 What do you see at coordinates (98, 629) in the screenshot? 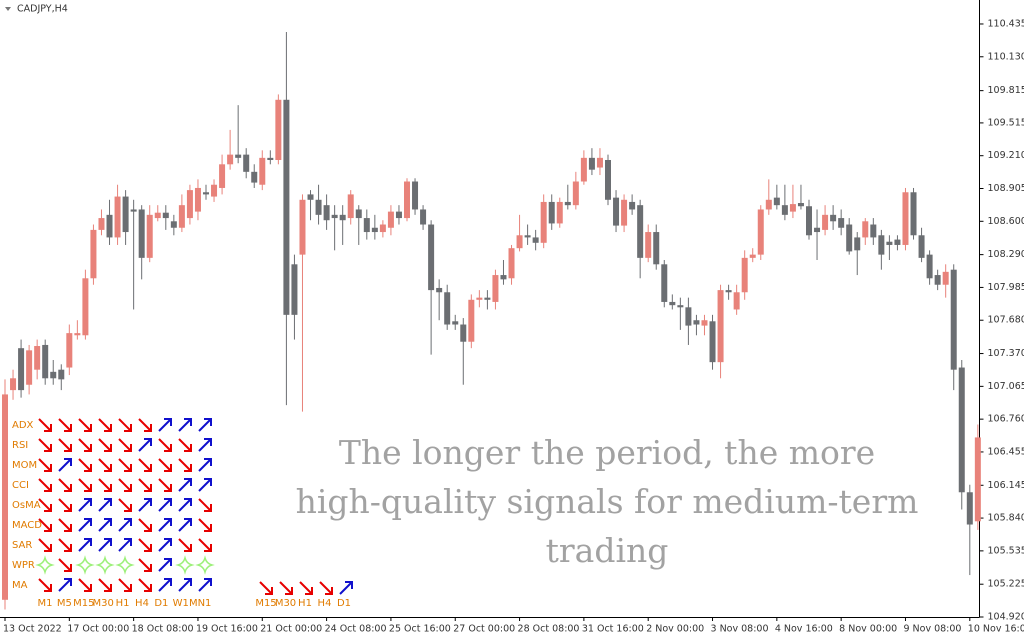
I see `x-tick-label: 17 Oct 00:00` at bounding box center [98, 629].